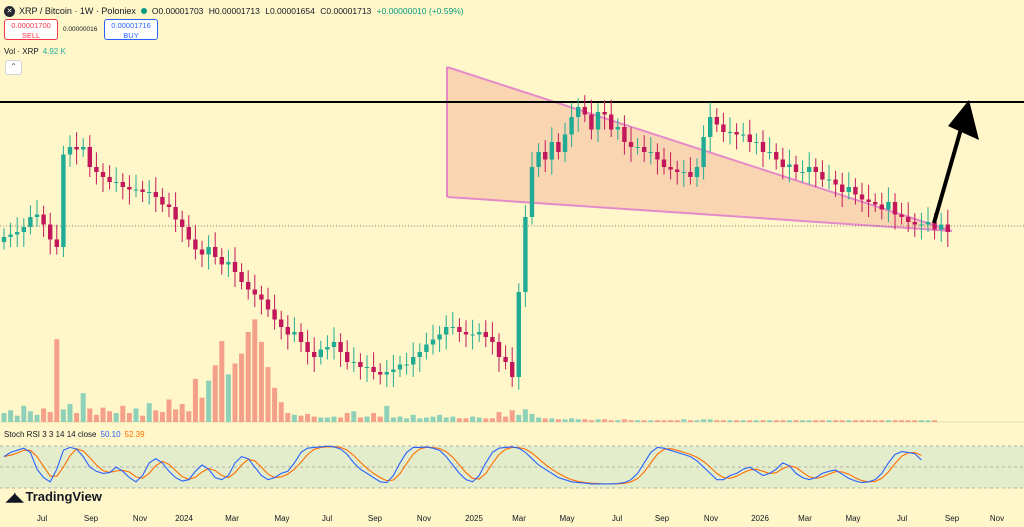  Describe the element at coordinates (462, 465) in the screenshot. I see `stoch-k-line` at that location.